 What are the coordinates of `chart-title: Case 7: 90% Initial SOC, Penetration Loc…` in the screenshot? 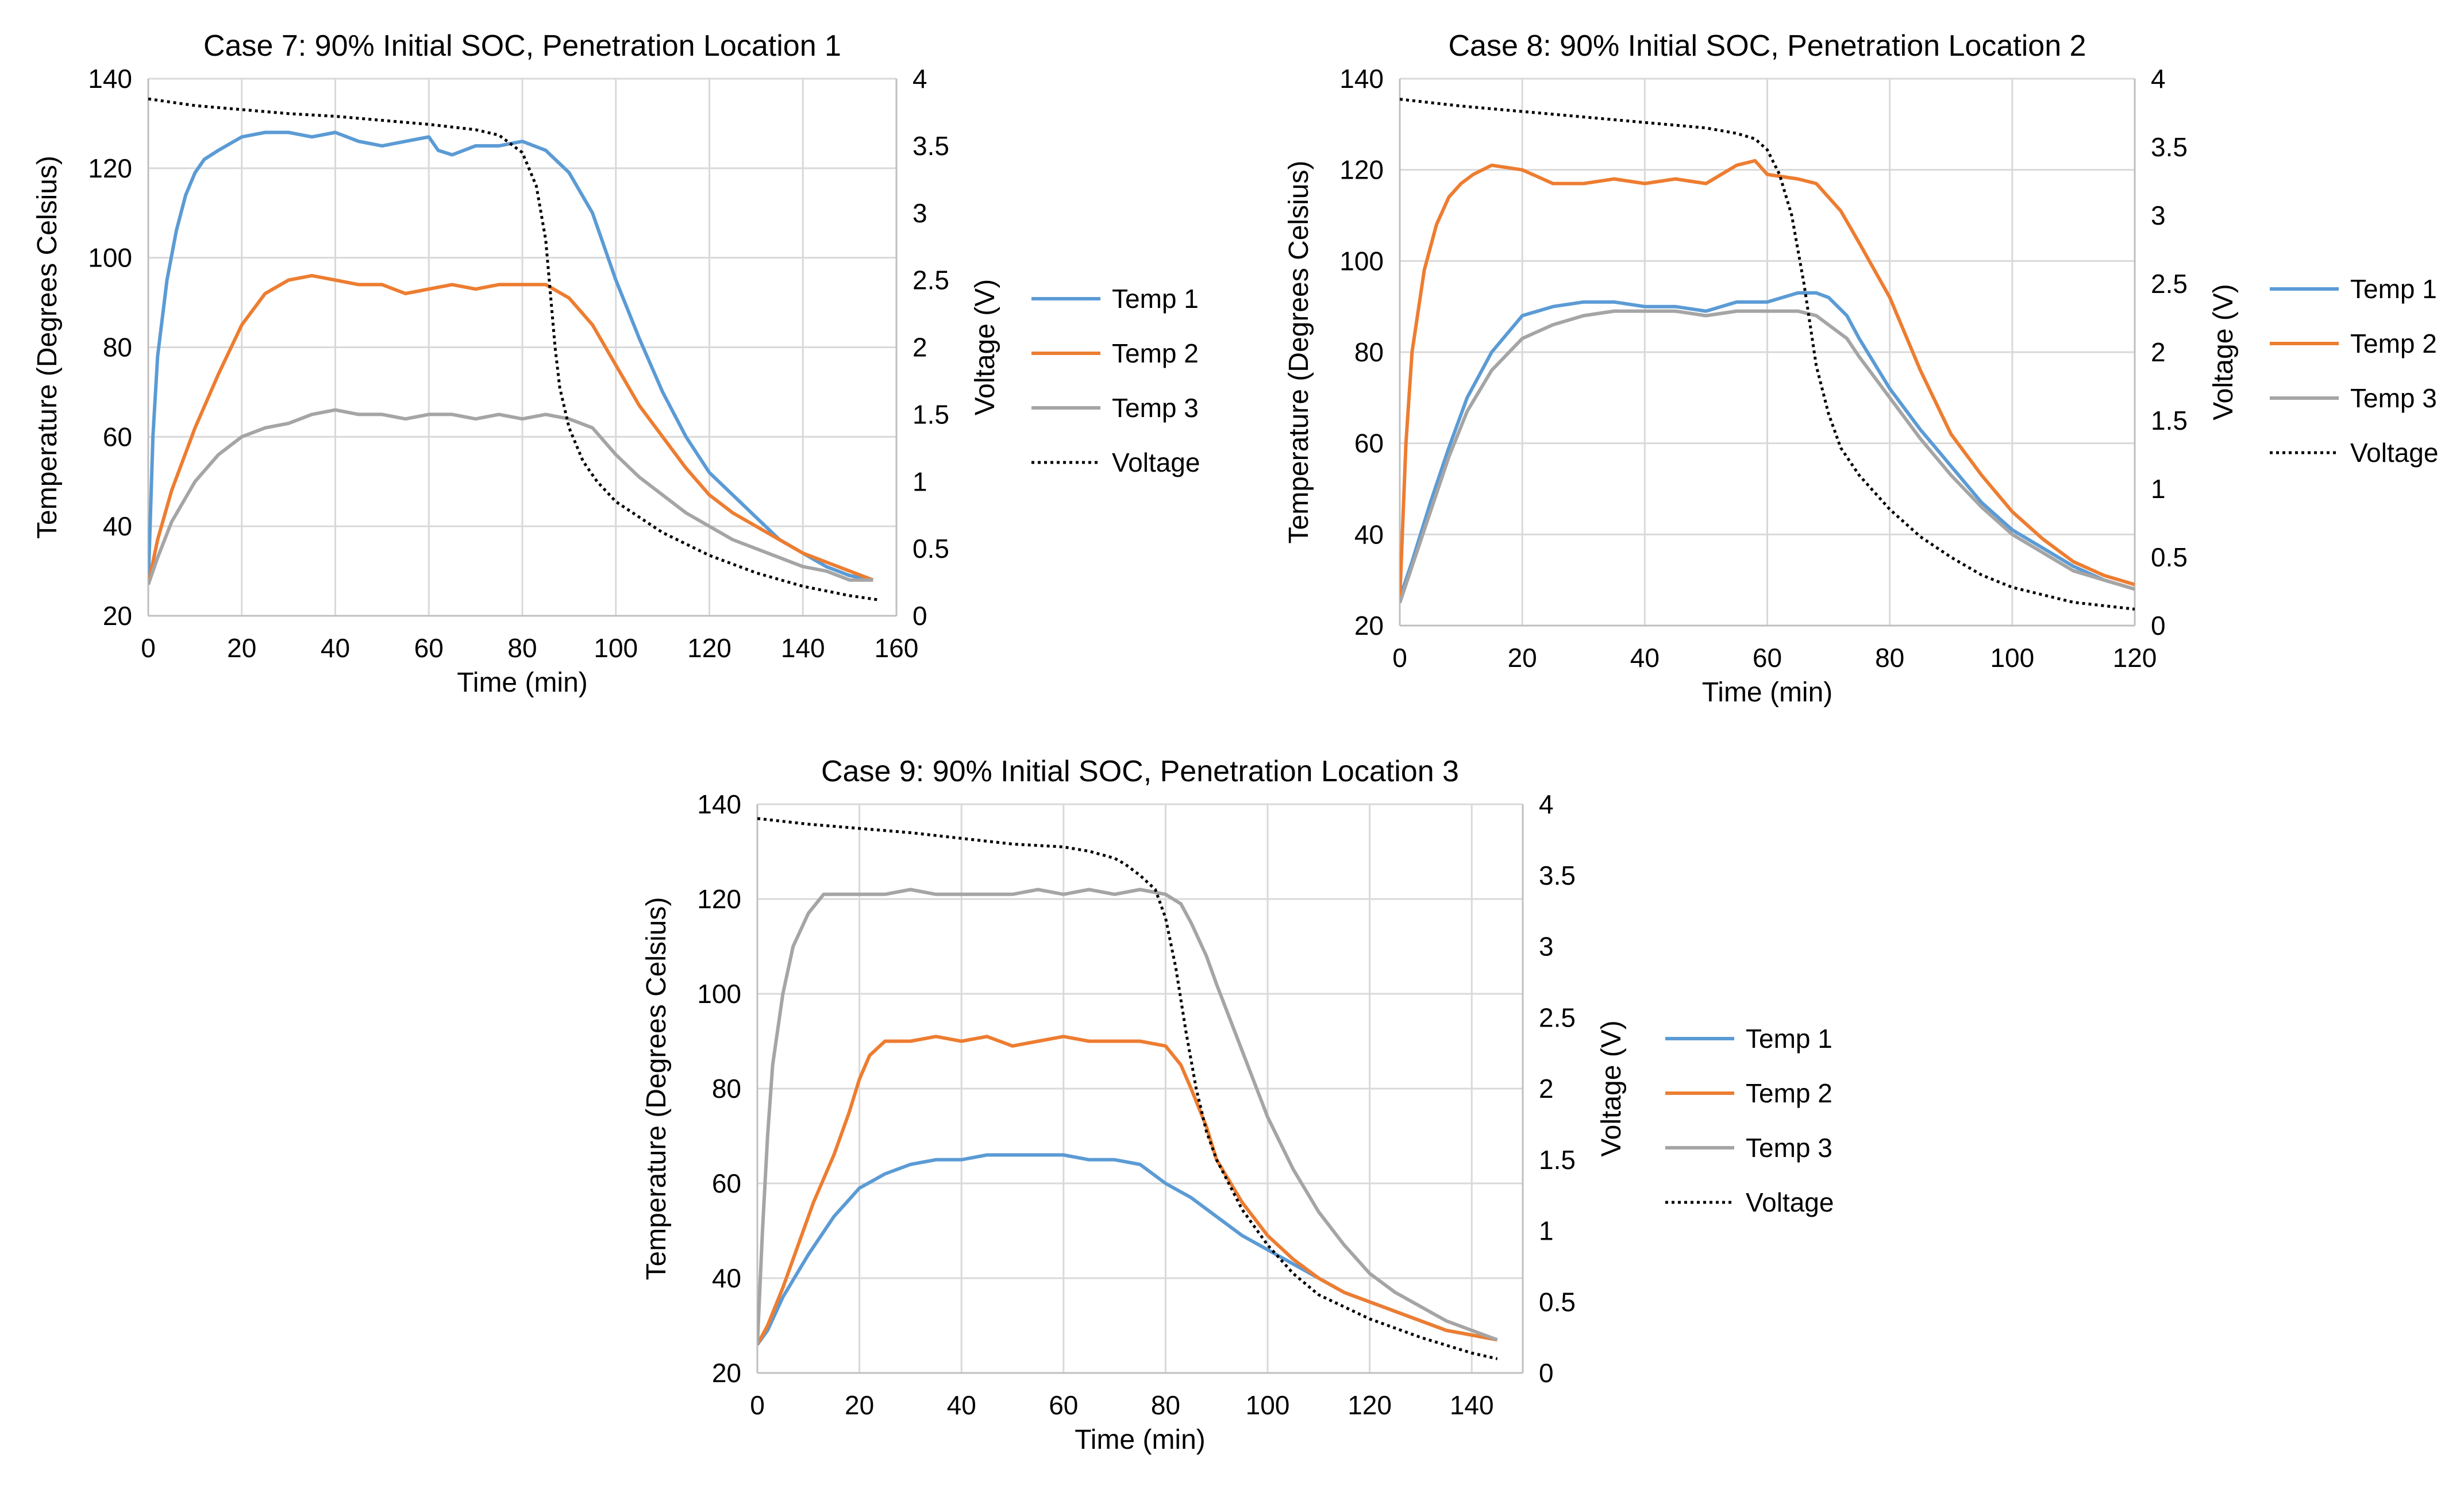 It's located at (522, 46).